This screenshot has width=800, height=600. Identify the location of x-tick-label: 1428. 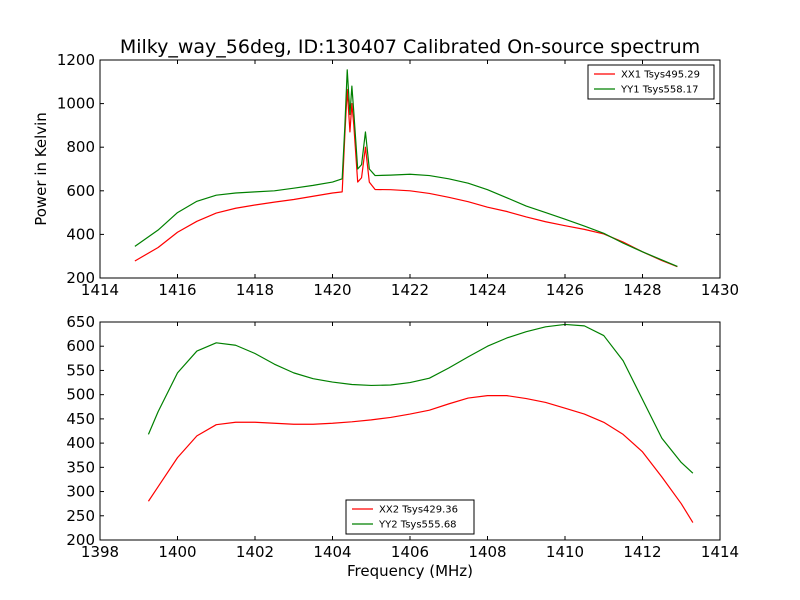
(642, 290).